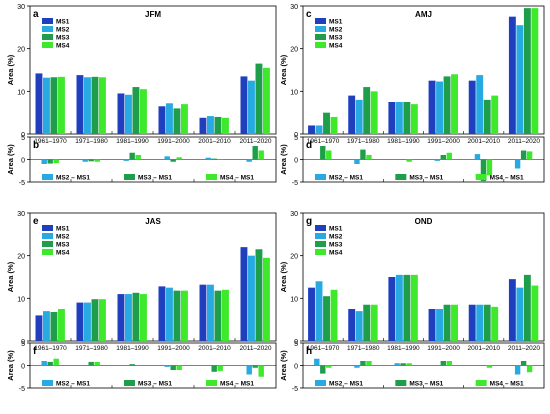 The width and height of the screenshot is (550, 414). Describe the element at coordinates (294, 214) in the screenshot. I see `y-tick-label: 30` at that location.